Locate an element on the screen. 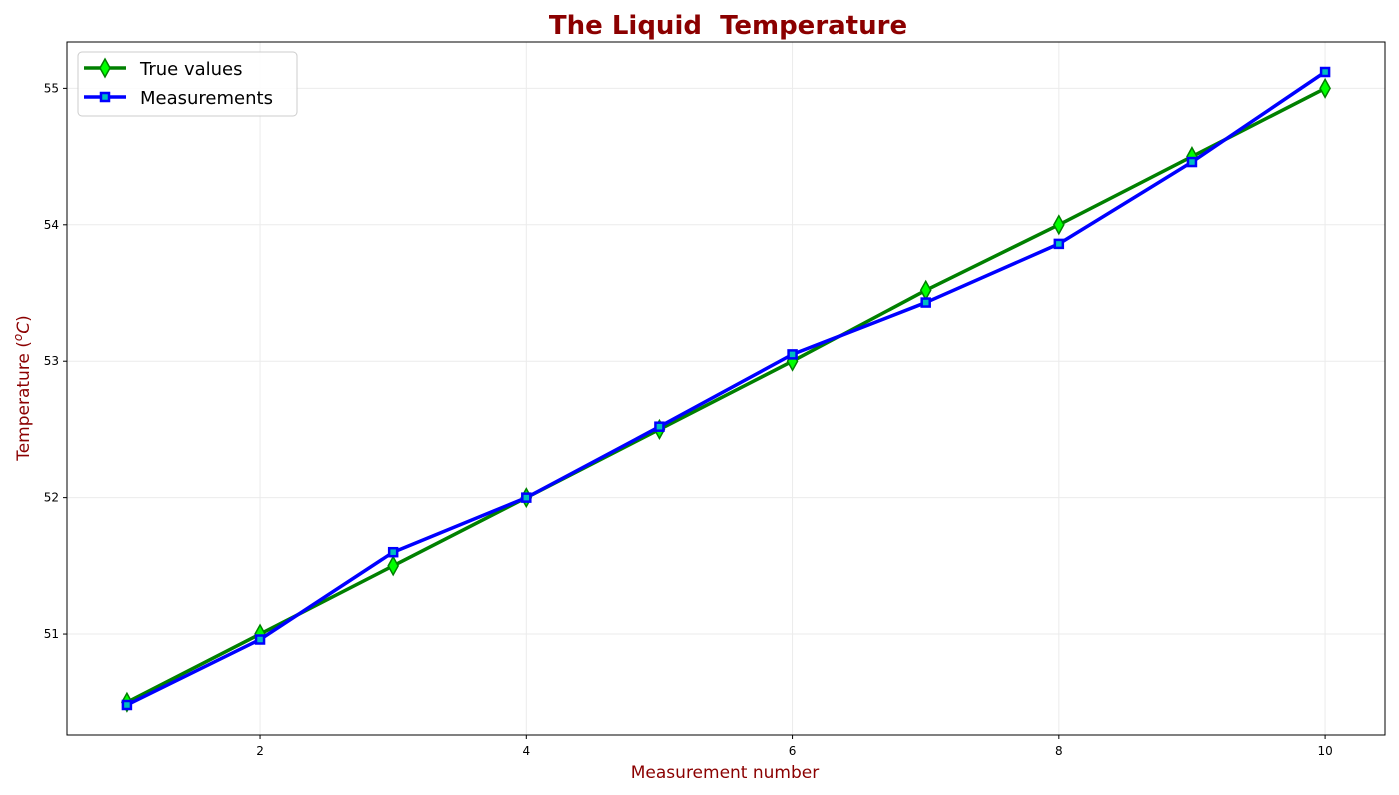 The image size is (1399, 795). y-tick-label: 54 is located at coordinates (51, 225).